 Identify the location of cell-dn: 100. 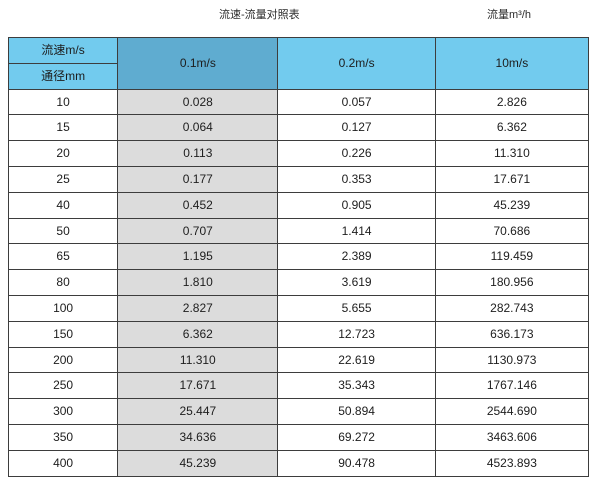
(63, 308).